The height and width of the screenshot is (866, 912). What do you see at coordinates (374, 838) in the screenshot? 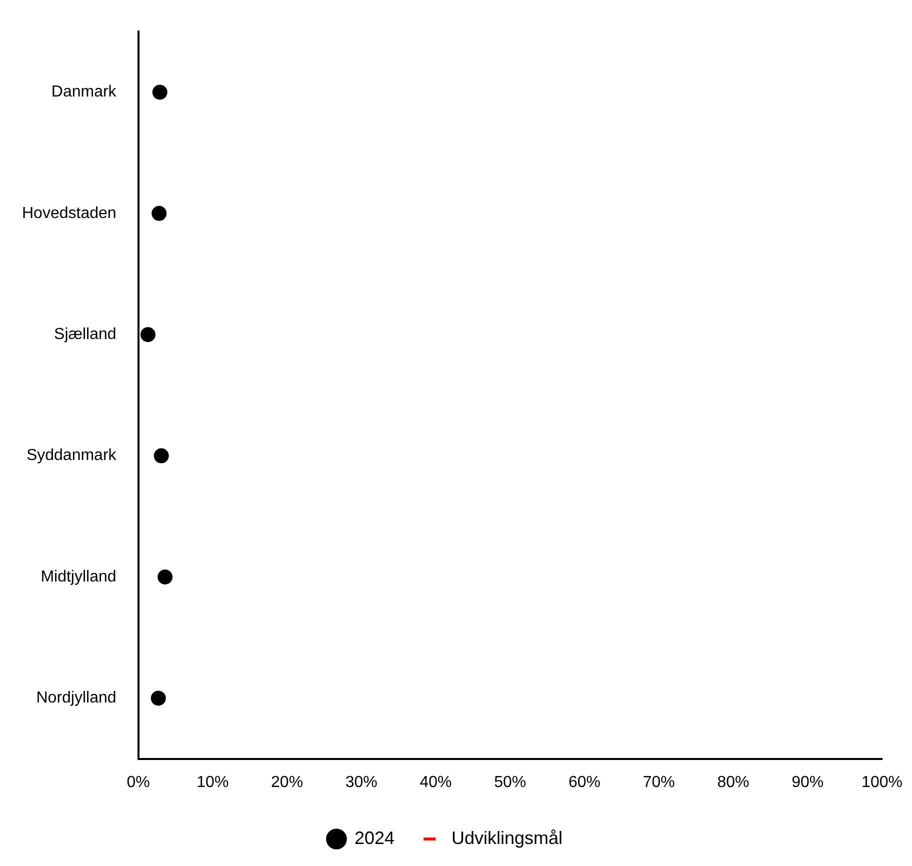
I see `legend-label: 2024` at bounding box center [374, 838].